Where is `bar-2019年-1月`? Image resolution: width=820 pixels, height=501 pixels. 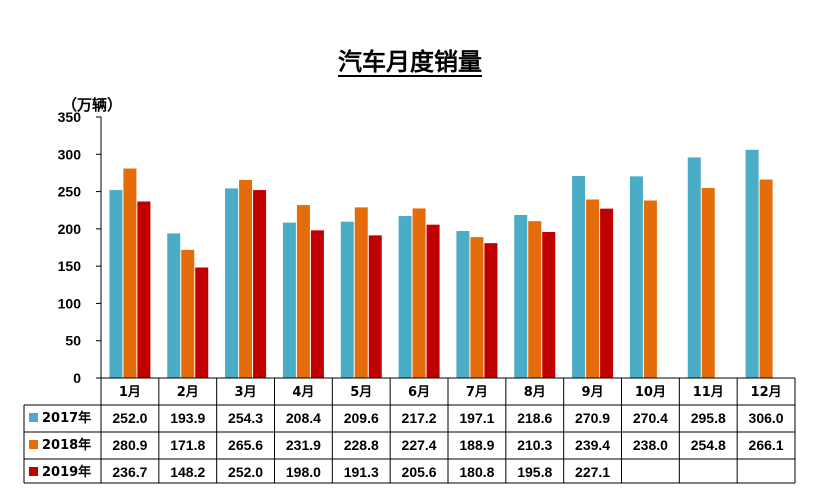 bar-2019年-1月 is located at coordinates (144, 289).